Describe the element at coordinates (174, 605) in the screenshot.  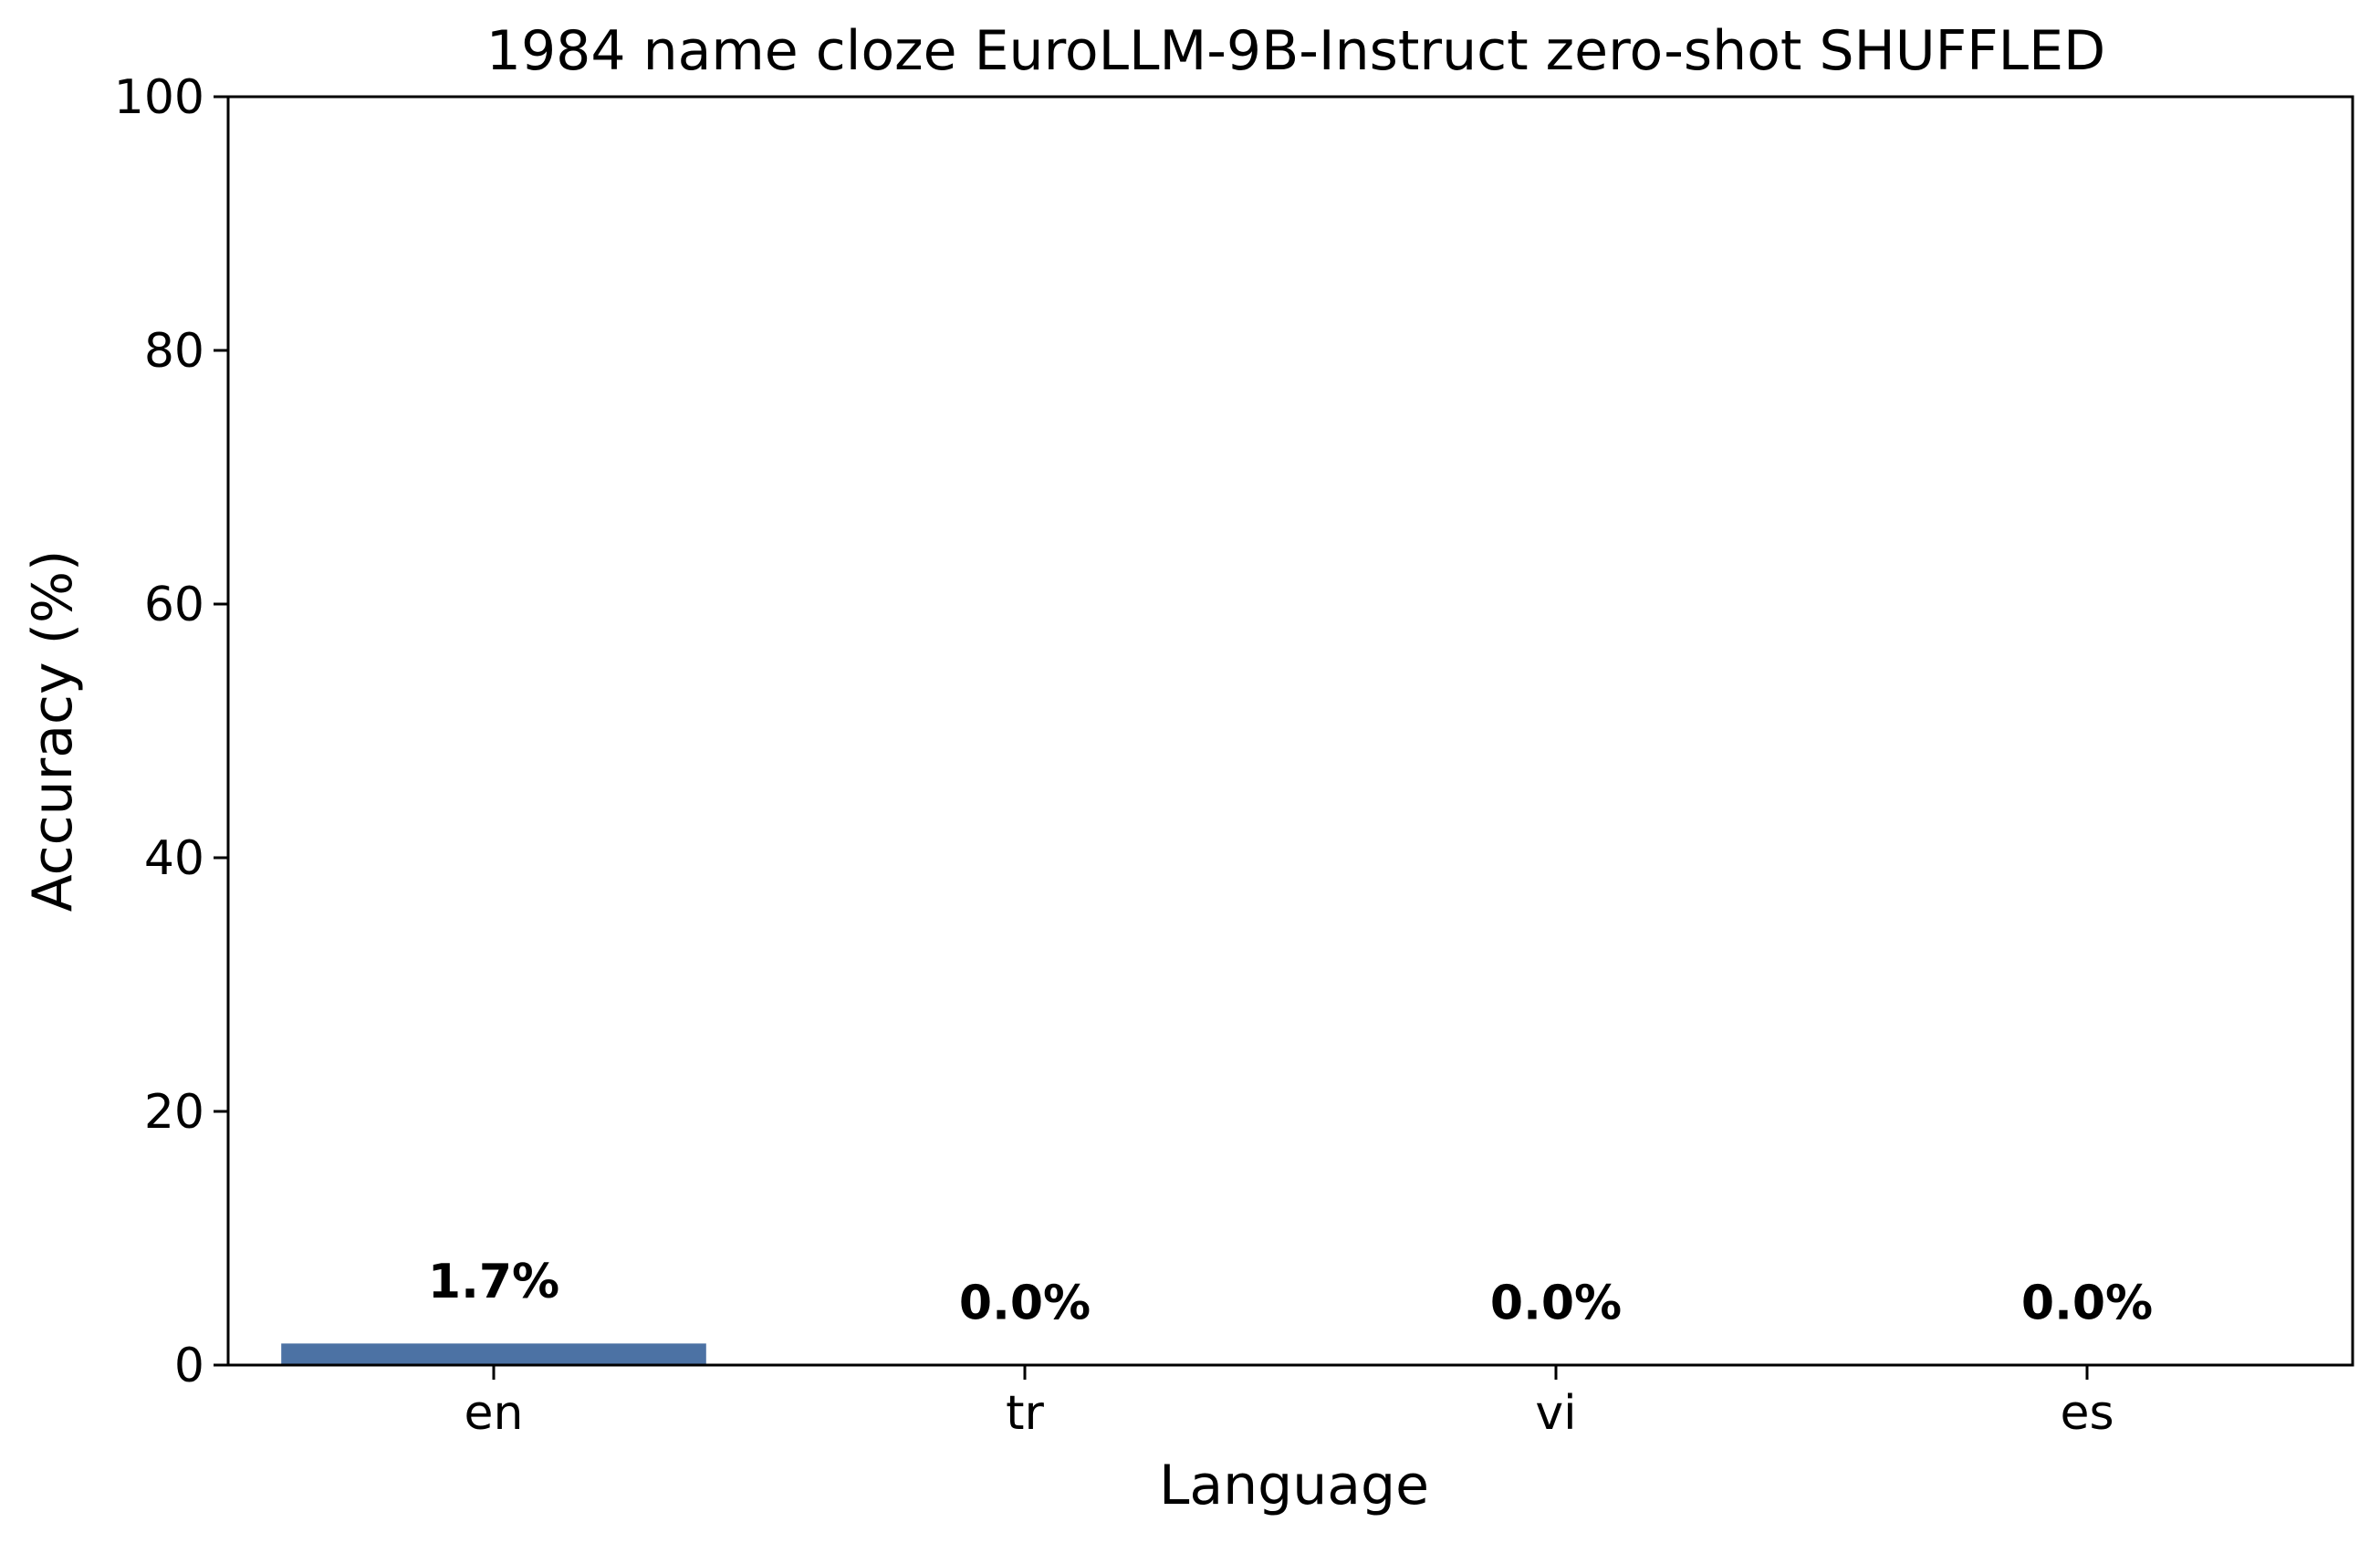
I see `y-tick-label: 60` at that location.